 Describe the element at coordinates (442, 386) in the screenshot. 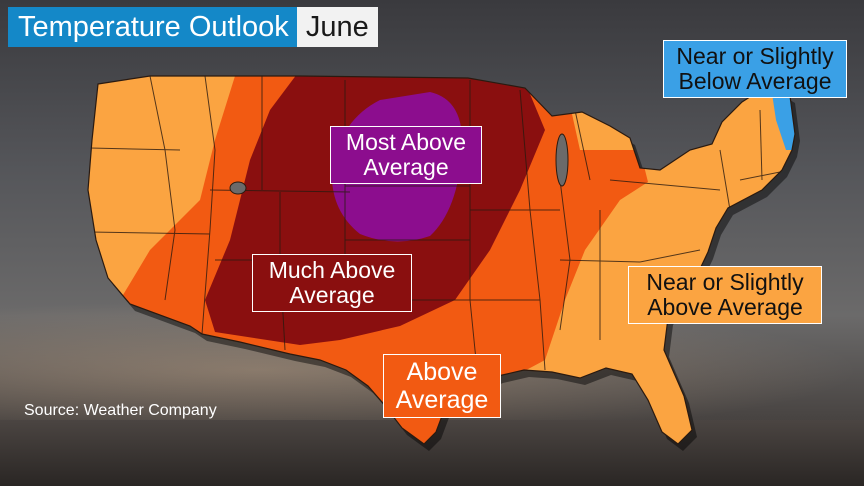

I see `label-above-average: Above Average` at that location.